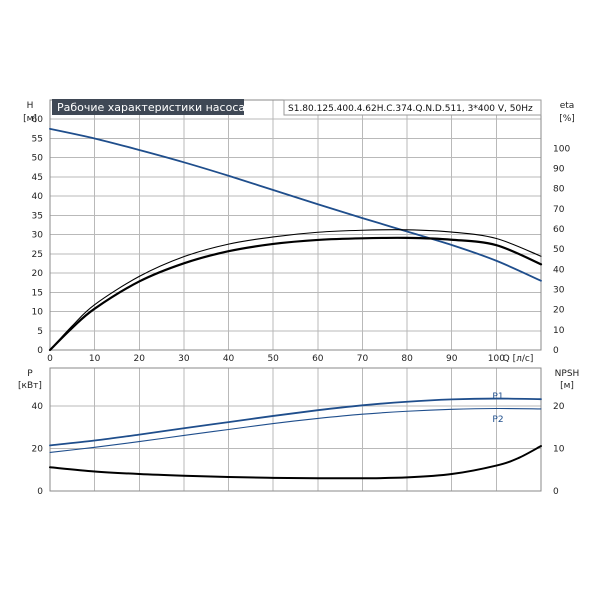 This screenshot has width=600, height=600. What do you see at coordinates (407, 359) in the screenshot?
I see `flow-tick-label: 80` at bounding box center [407, 359].